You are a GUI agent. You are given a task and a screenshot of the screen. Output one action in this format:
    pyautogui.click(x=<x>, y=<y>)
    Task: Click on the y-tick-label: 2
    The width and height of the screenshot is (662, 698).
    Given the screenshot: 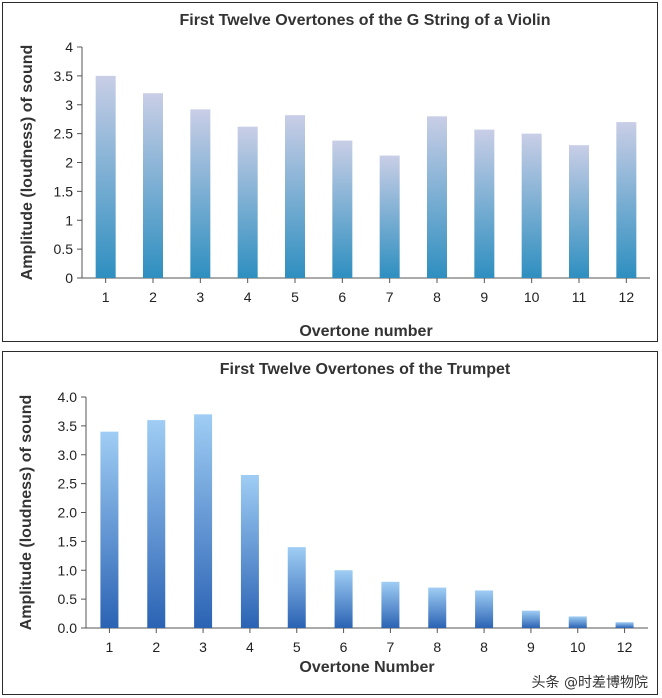 What is the action you would take?
    pyautogui.click(x=69, y=163)
    